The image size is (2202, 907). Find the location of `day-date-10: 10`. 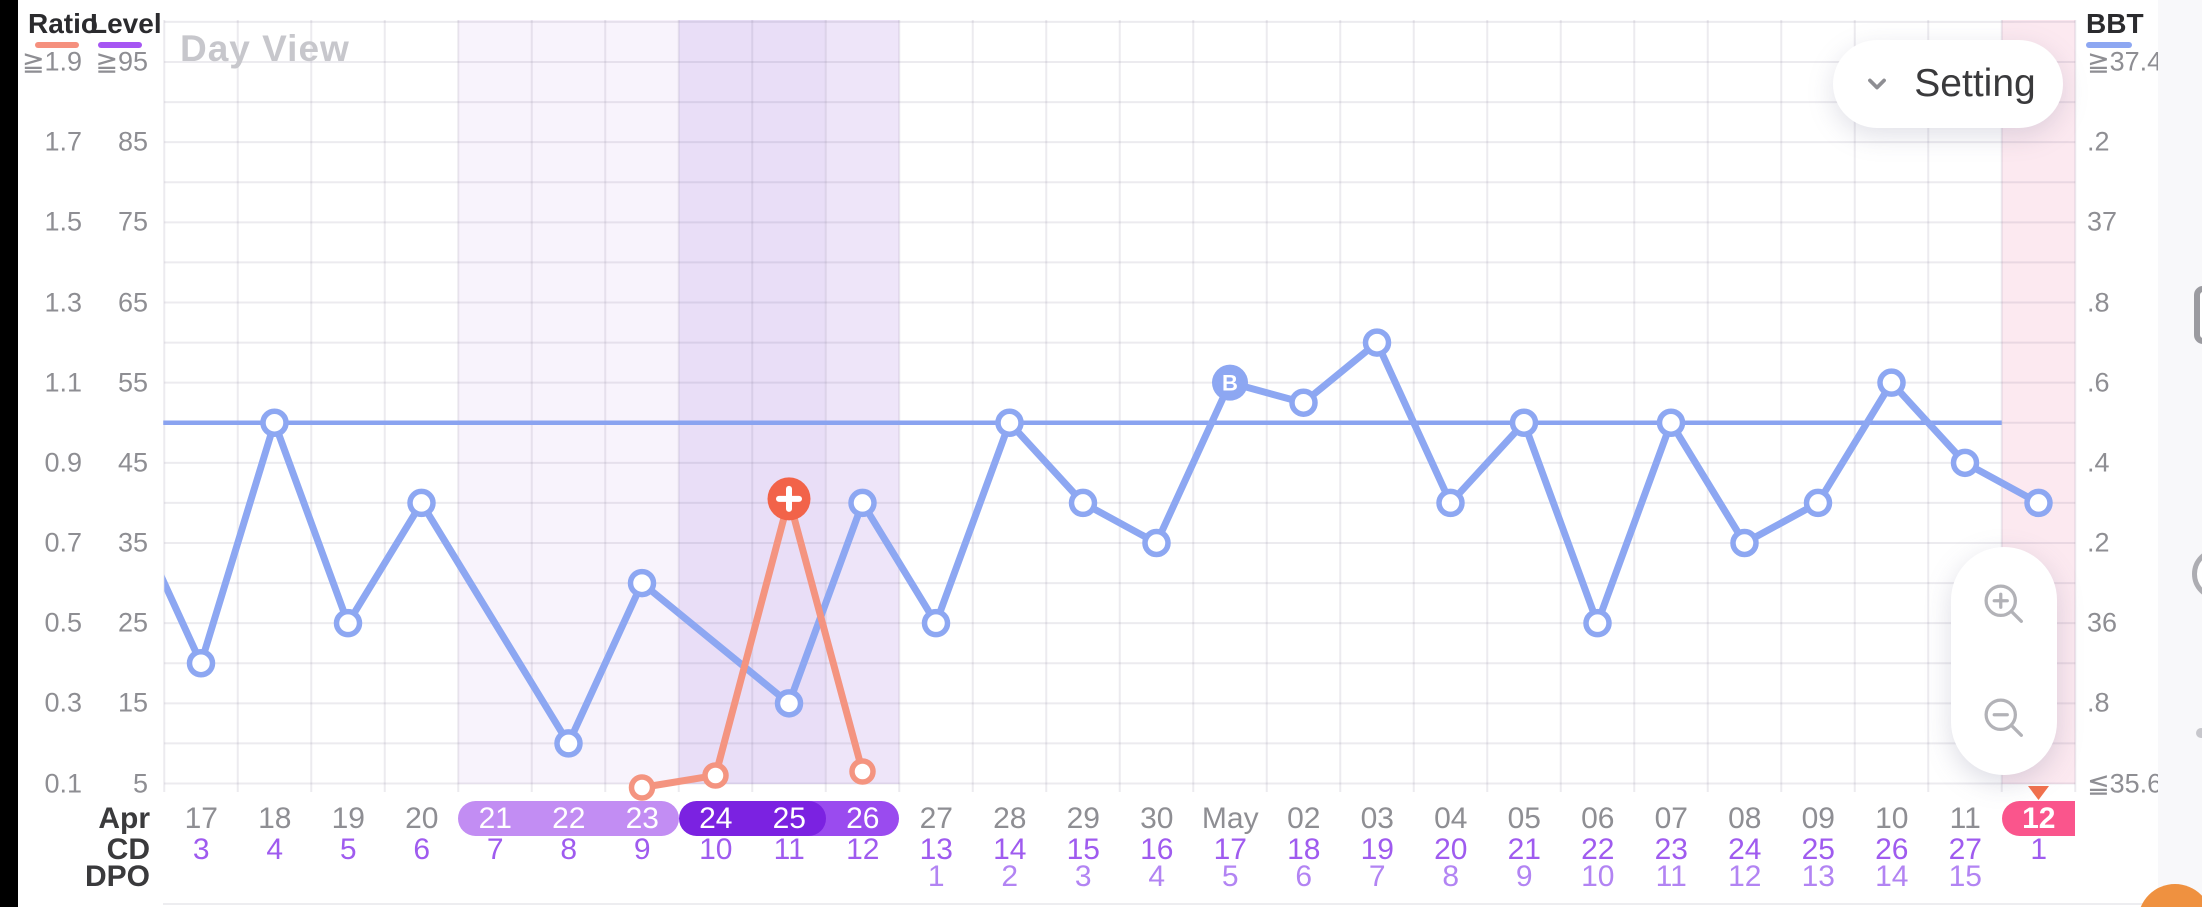

day-date-10: 10 is located at coordinates (1892, 818).